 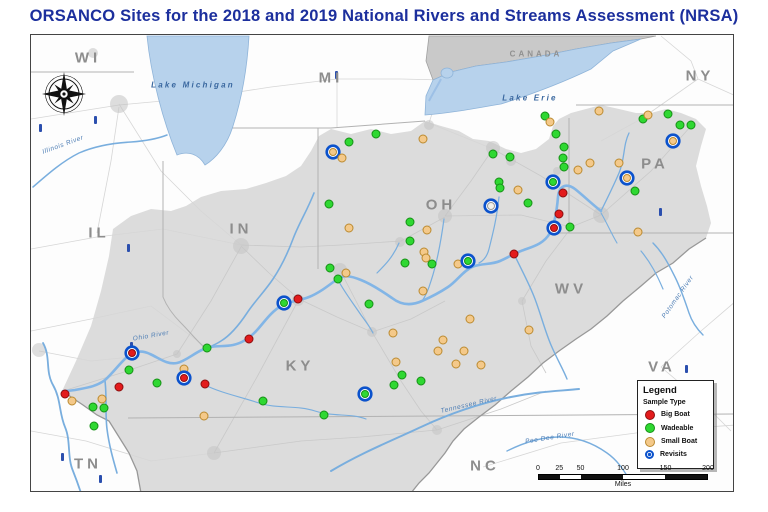 I want to click on scale-tick-label: 0, so click(x=538, y=468).